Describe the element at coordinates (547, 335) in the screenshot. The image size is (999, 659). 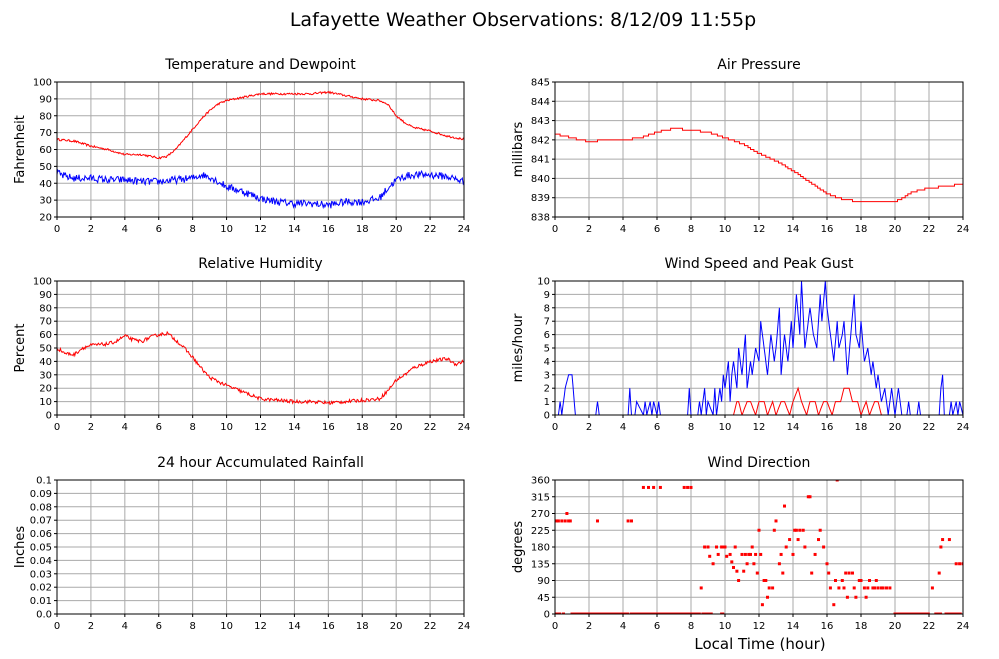
I see `y-tick-label: 6` at that location.